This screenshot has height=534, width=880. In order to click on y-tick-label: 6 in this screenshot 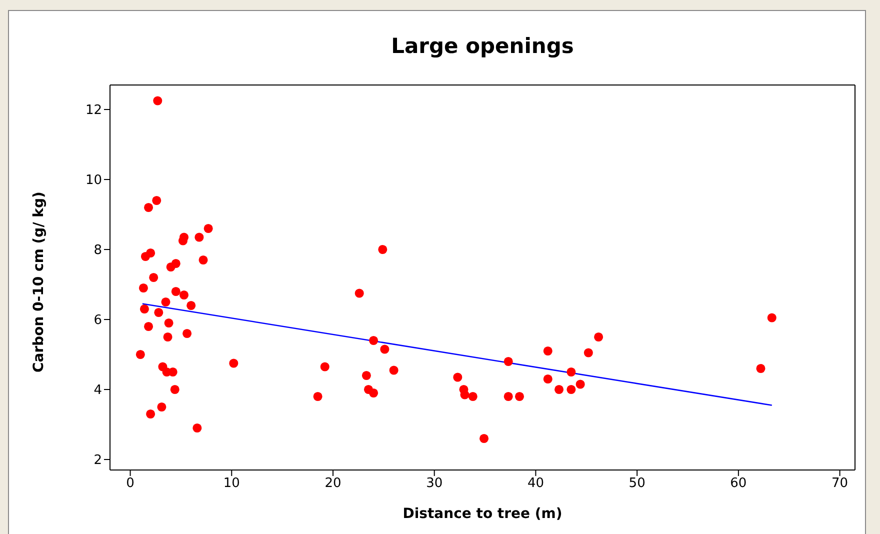, I will do `click(98, 320)`.